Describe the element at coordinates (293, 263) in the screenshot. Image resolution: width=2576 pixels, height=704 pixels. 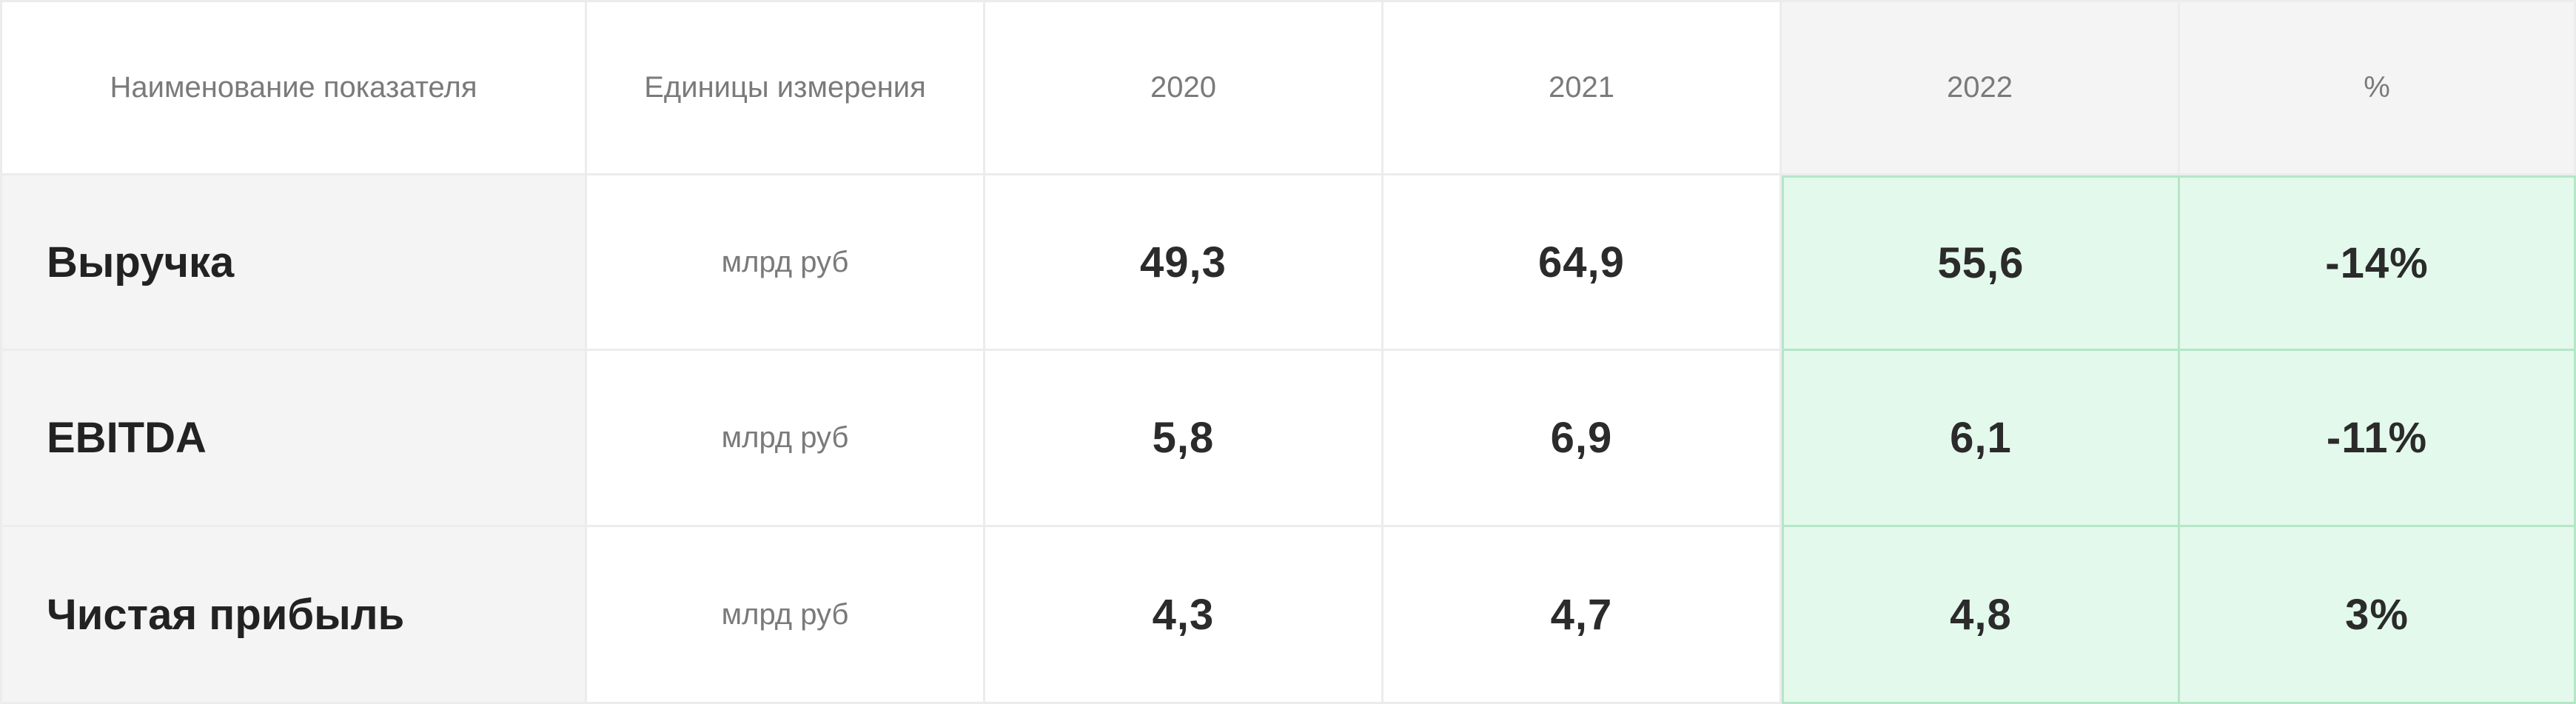
I see `row-name-revenue: Выручка` at that location.